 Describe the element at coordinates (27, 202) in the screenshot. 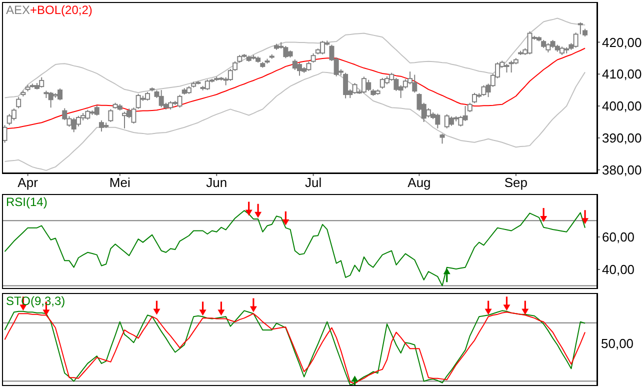

I see `series-label: RSI(14)` at that location.